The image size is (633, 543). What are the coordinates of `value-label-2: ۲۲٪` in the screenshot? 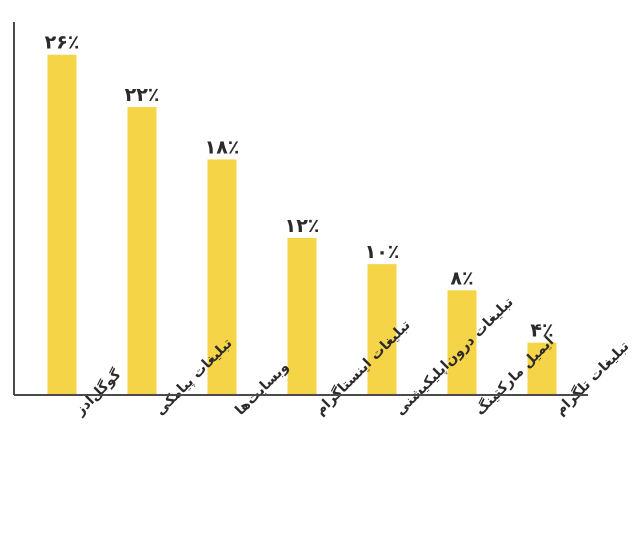 It's located at (142, 95).